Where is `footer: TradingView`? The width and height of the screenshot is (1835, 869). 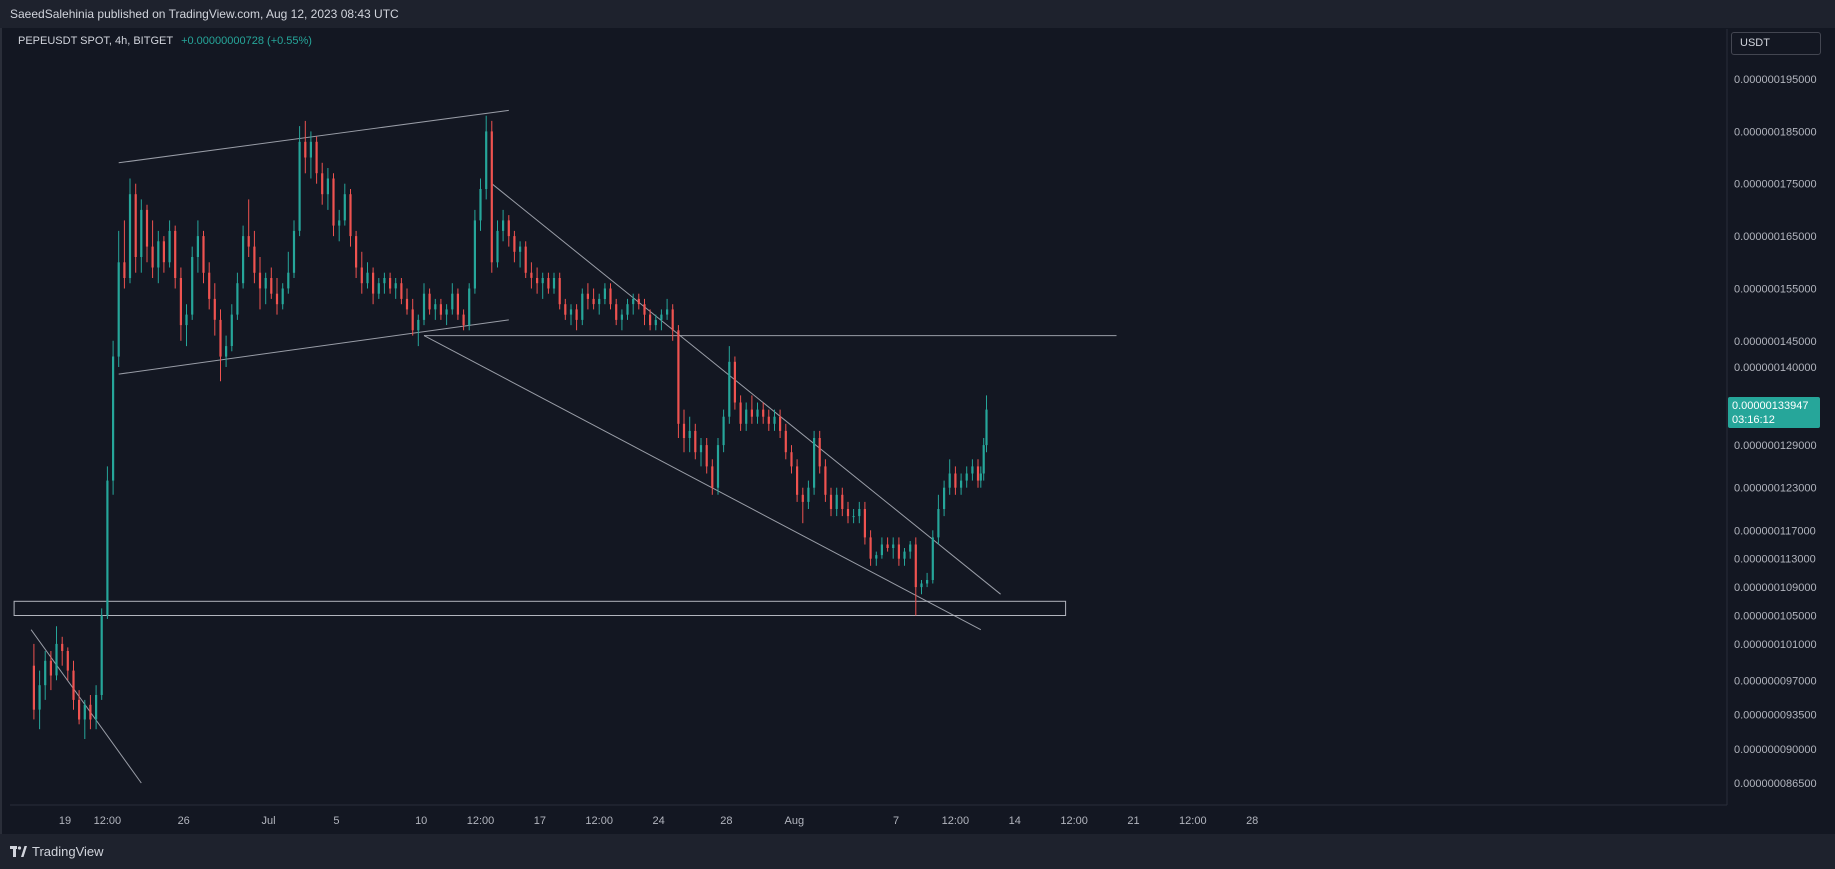
footer: TradingView is located at coordinates (917, 851).